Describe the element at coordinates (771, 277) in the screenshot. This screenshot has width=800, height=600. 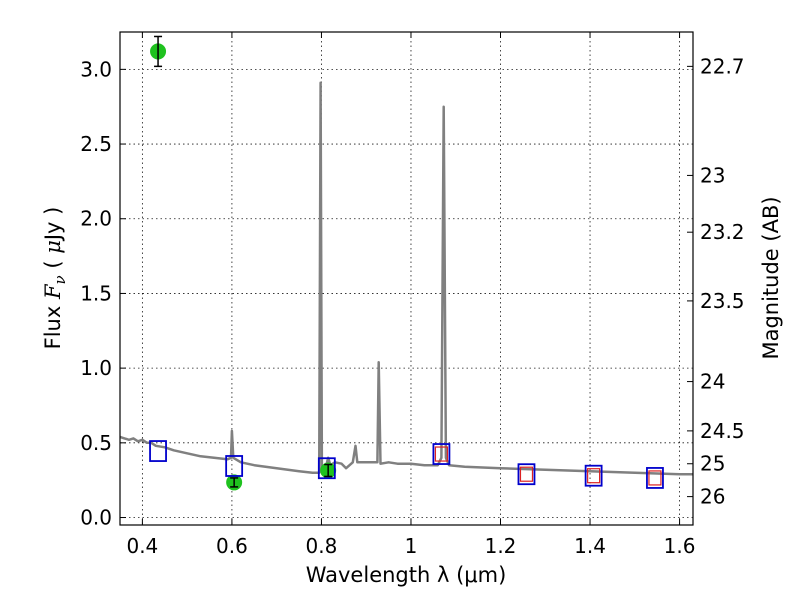
I see `y2-axis-title: Magnitude (AB)` at that location.